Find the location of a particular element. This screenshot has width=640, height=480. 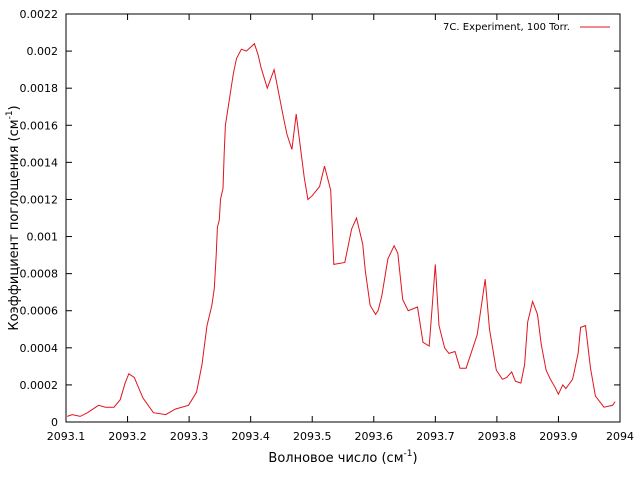

y-axis-title-close: ) is located at coordinates (14, 107).